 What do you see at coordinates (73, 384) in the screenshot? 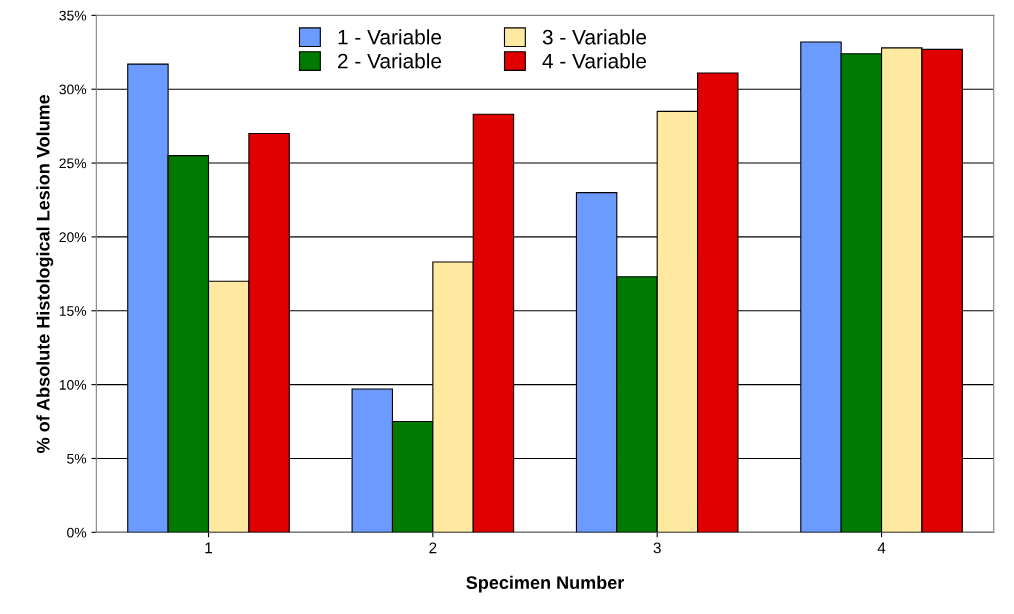
I see `y-tick-label: 10%` at bounding box center [73, 384].